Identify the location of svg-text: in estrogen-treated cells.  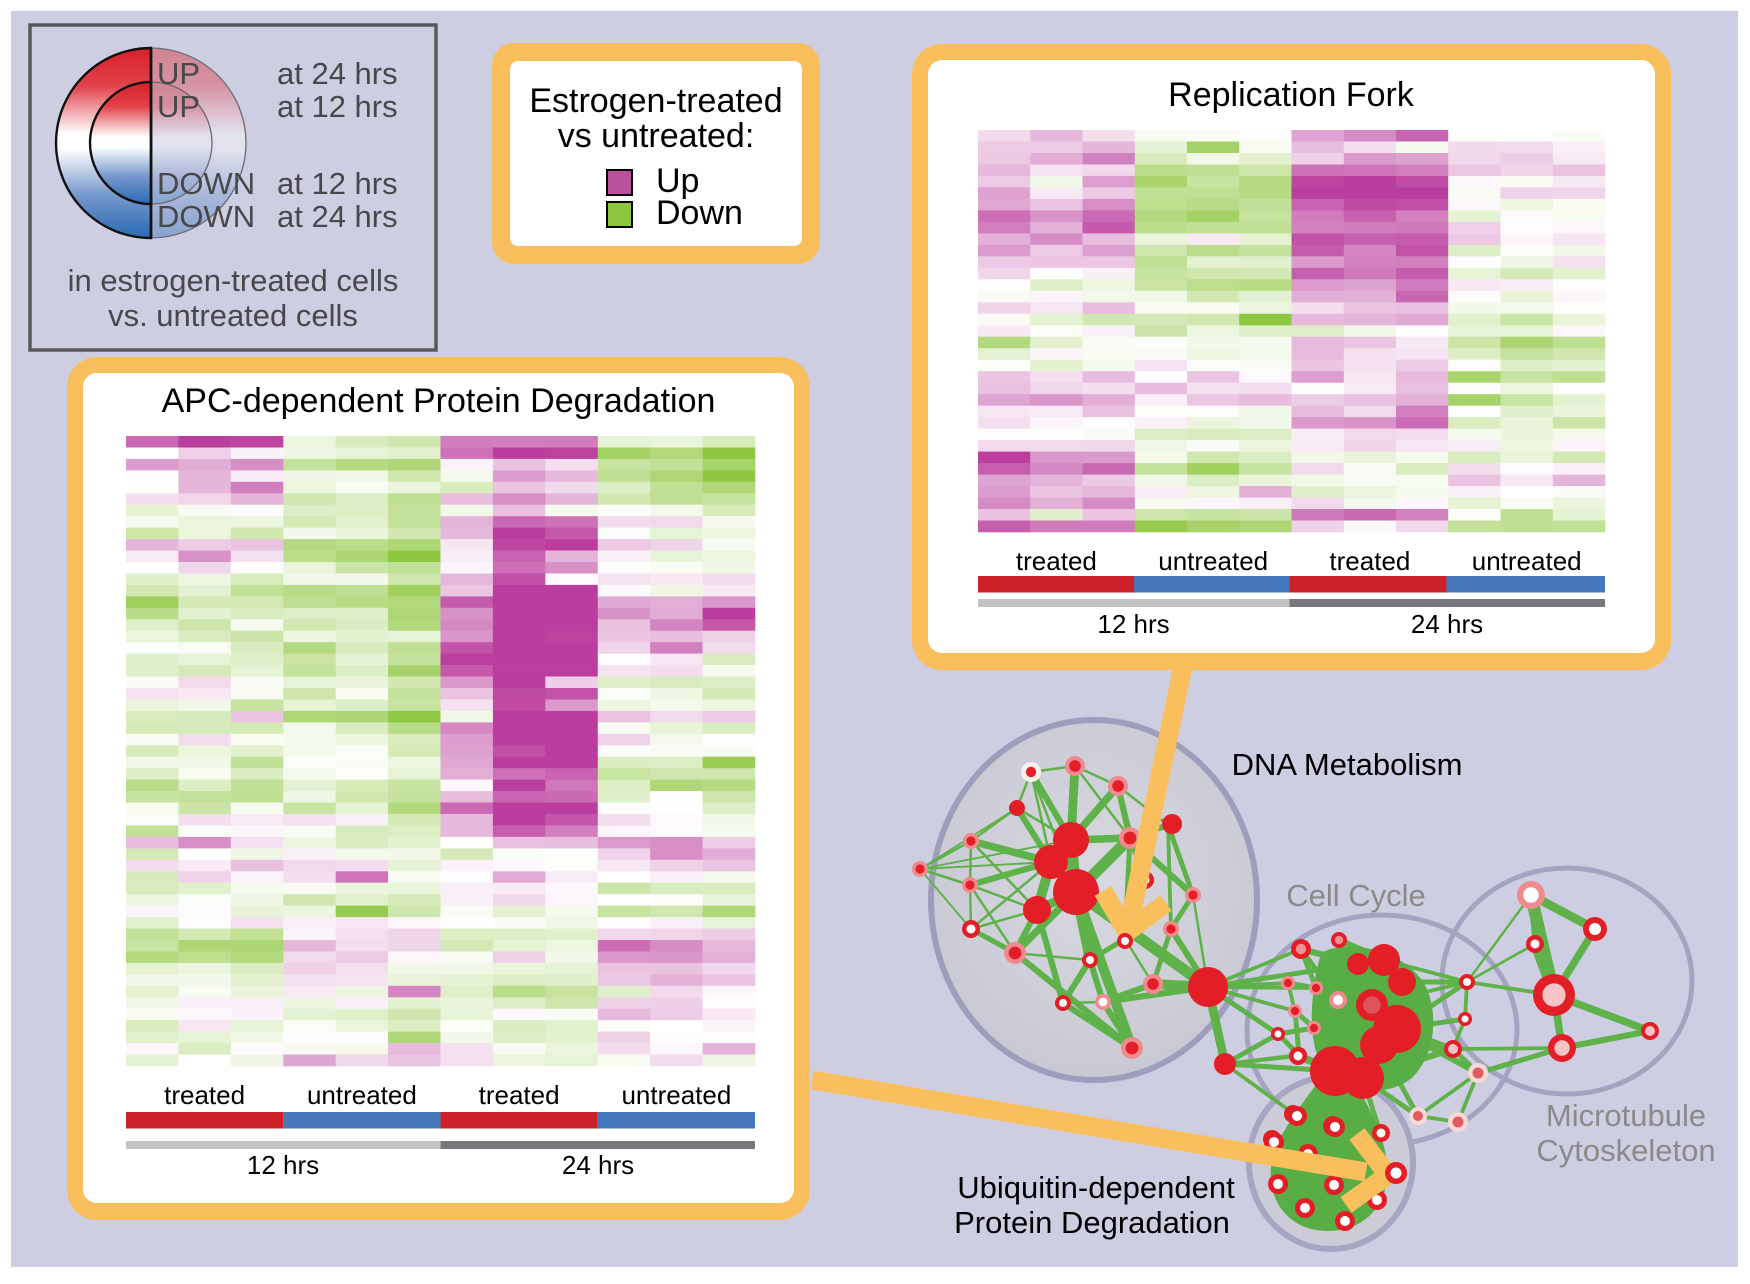
(233, 280).